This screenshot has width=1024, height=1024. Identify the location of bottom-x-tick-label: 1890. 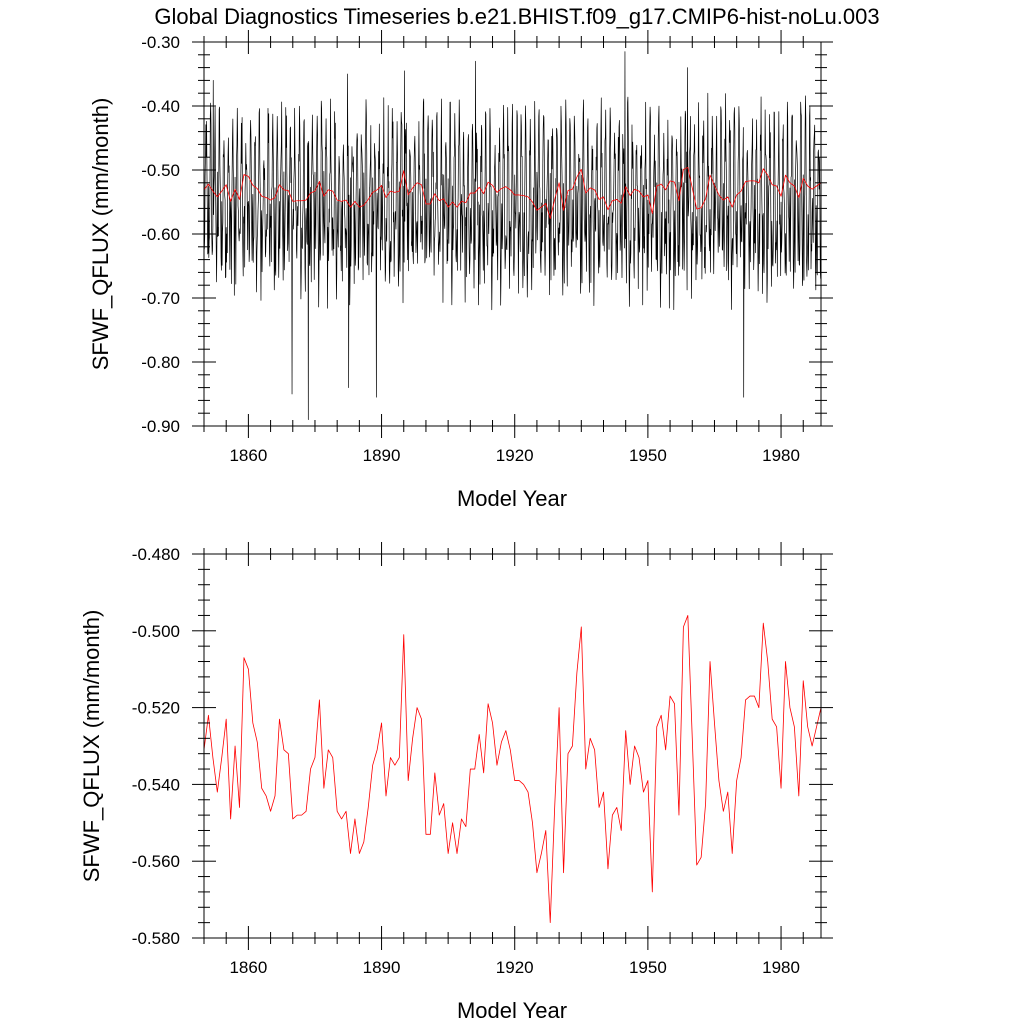
(382, 967).